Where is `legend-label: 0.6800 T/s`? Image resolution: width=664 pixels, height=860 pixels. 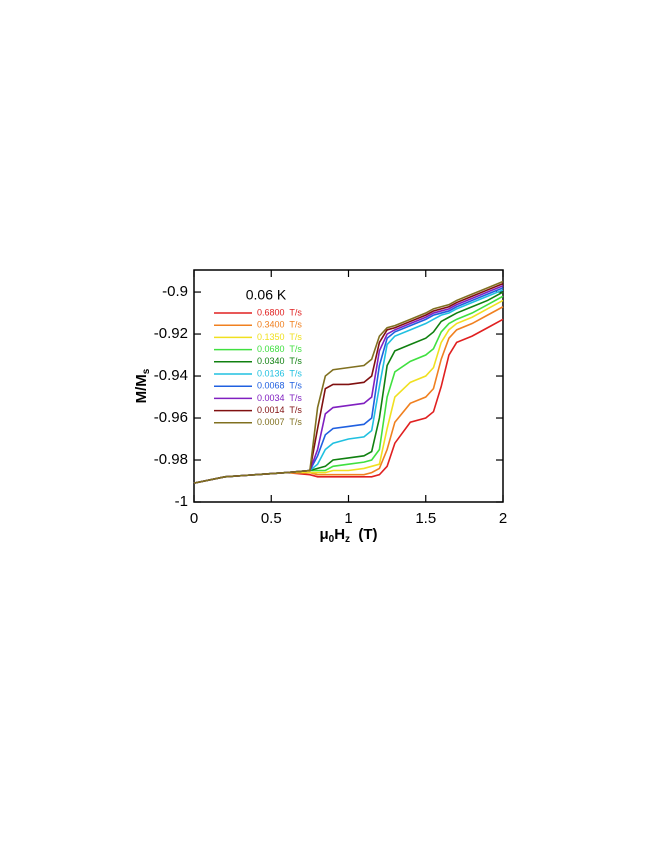 legend-label: 0.6800 T/s is located at coordinates (279, 312).